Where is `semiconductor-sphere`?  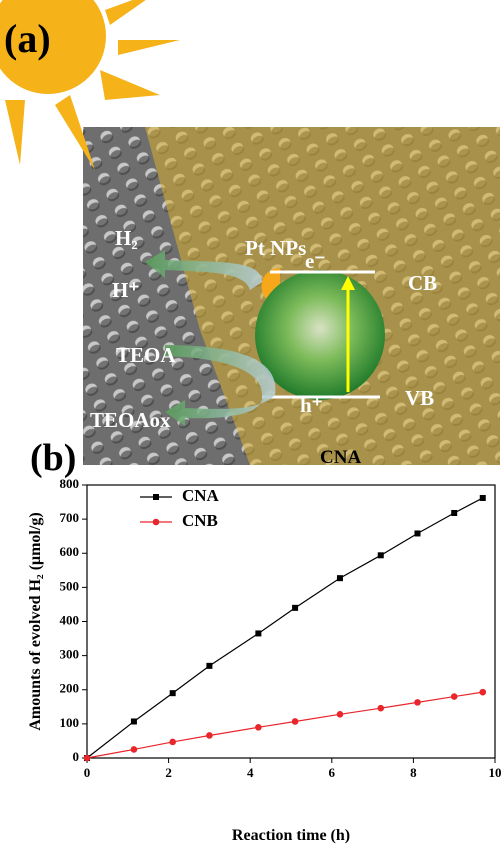 semiconductor-sphere is located at coordinates (320, 335).